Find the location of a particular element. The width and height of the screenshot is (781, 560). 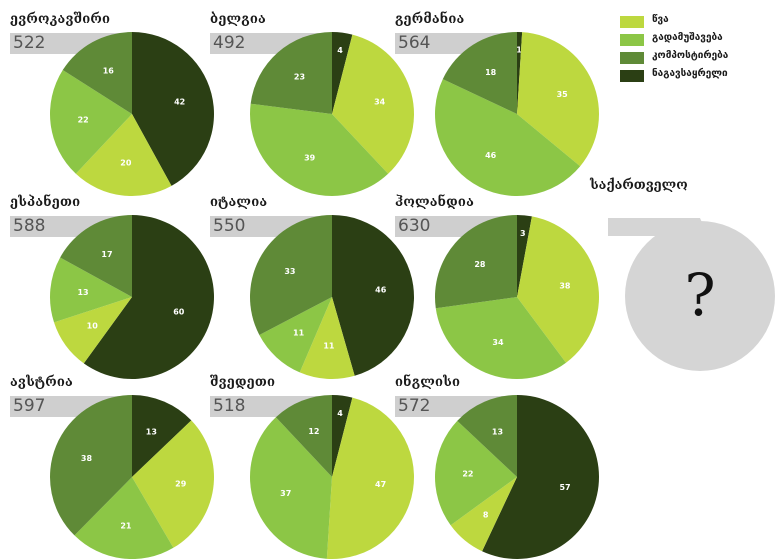

slice-label: 20 is located at coordinates (126, 162).